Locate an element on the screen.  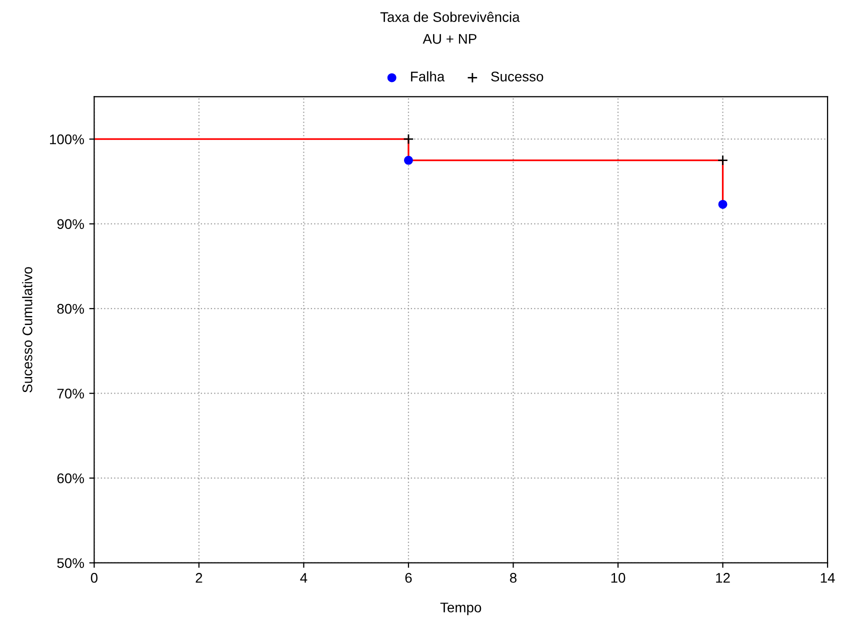
y-tick-label: 100% is located at coordinates (67, 139).